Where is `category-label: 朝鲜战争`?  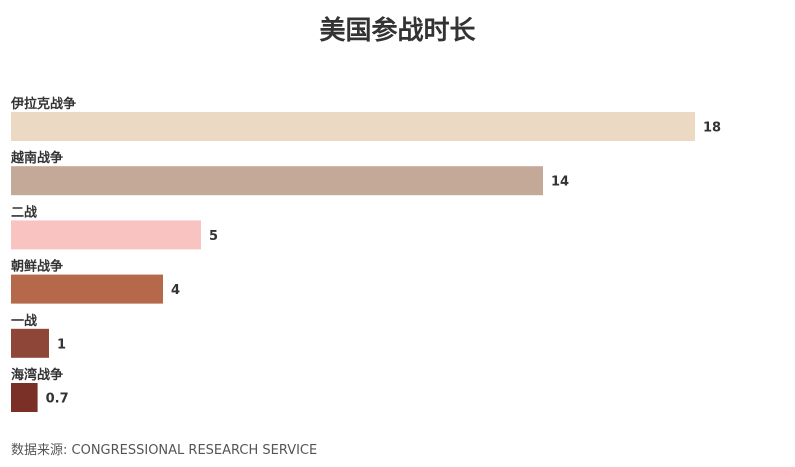
category-label: 朝鲜战争 is located at coordinates (37, 267).